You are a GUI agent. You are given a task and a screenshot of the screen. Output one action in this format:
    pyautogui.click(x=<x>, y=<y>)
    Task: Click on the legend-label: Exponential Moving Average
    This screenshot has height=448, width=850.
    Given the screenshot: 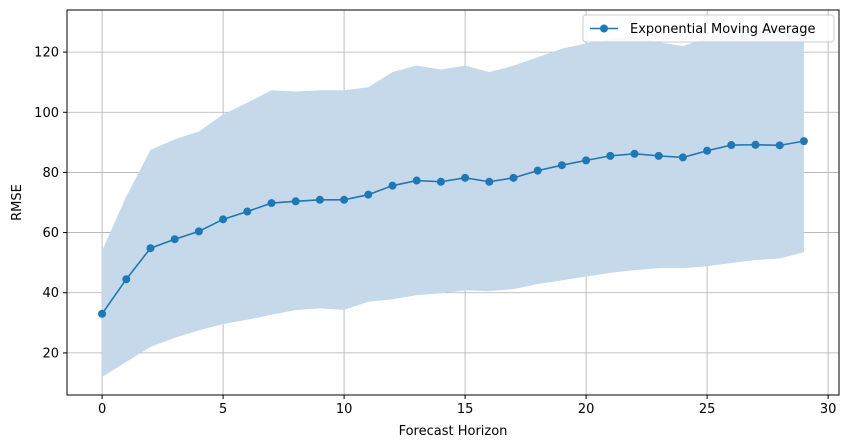 What is the action you would take?
    pyautogui.click(x=723, y=29)
    